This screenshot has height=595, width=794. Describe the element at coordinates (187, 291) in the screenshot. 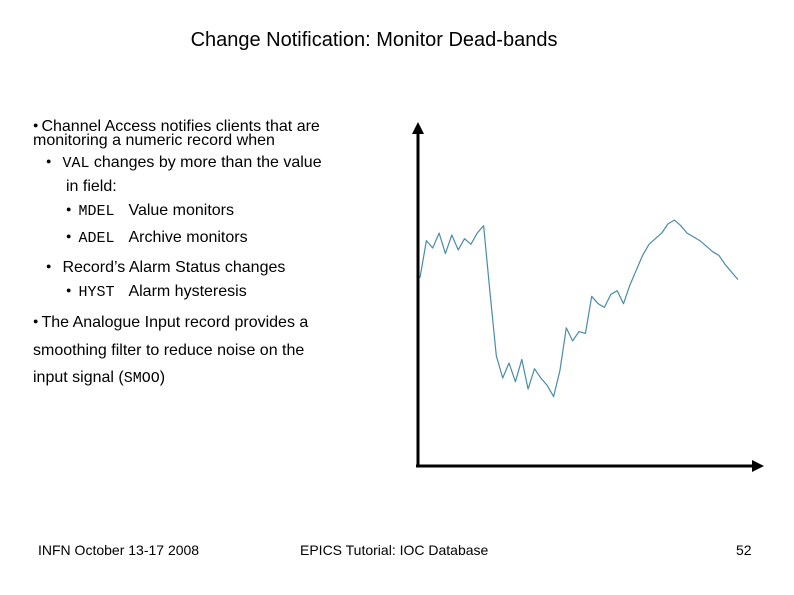

I see `hyst-text: Alarm hysteresis` at that location.